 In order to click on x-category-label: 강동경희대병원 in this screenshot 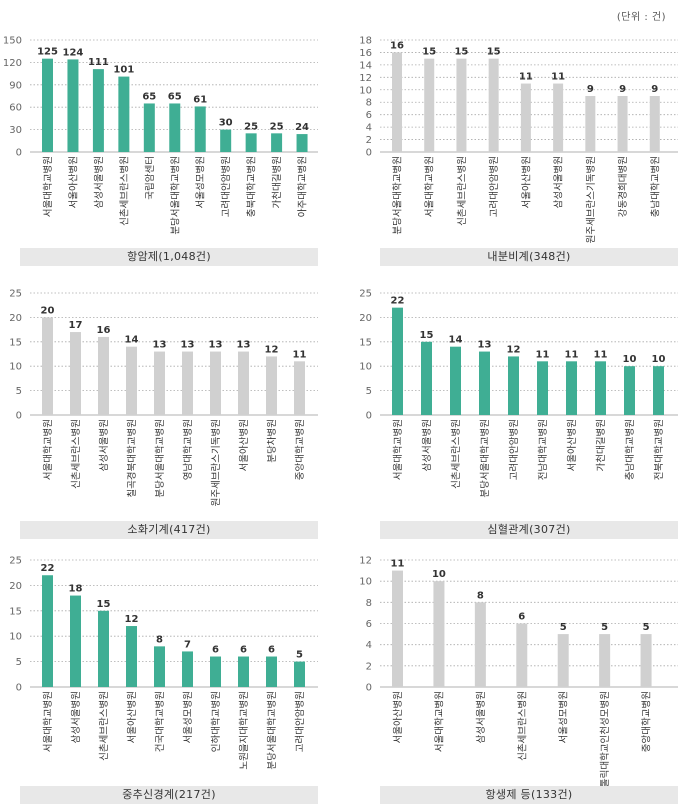, I will do `click(623, 186)`.